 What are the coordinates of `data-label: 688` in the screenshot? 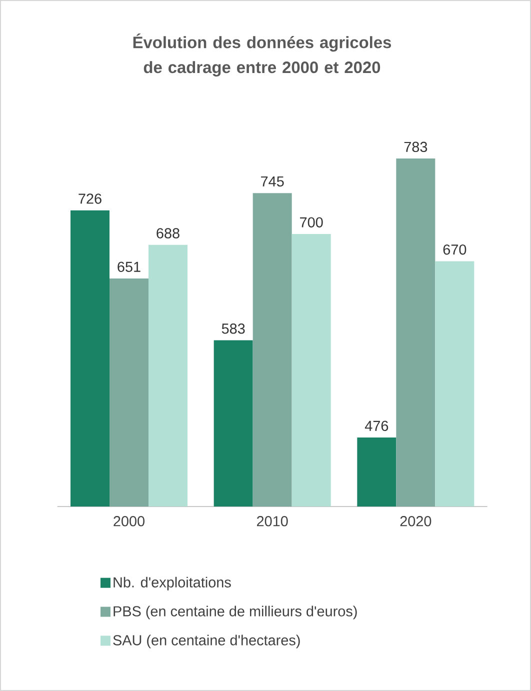 It's located at (168, 233).